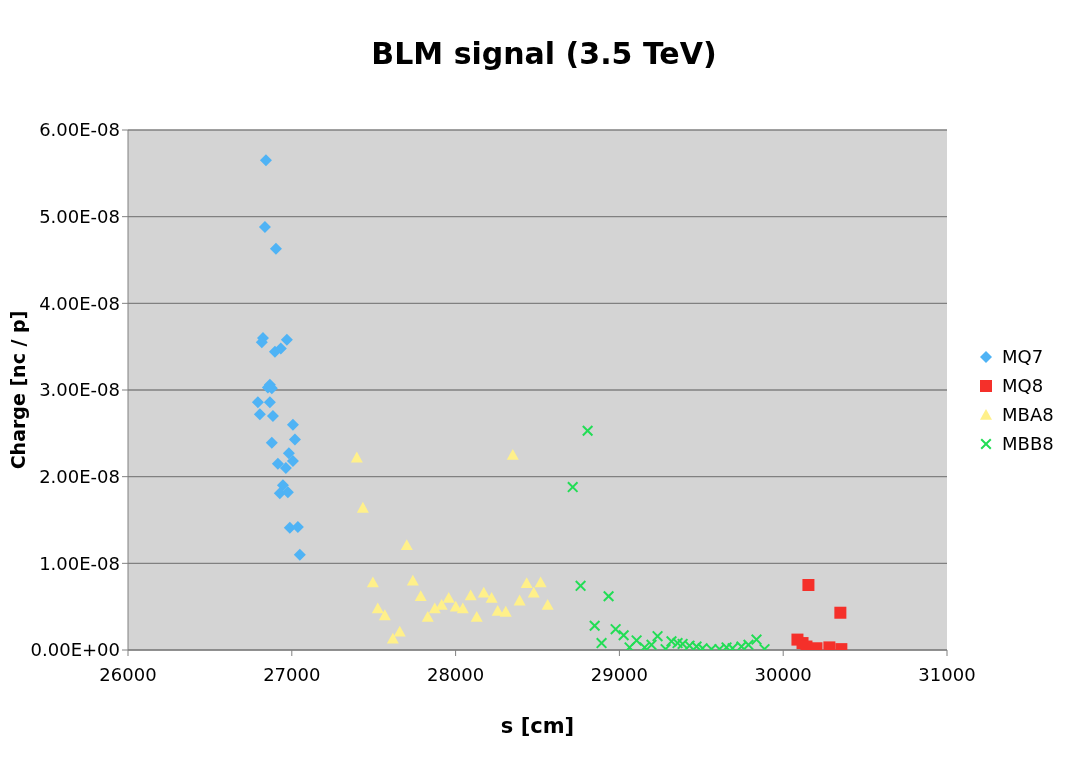  What do you see at coordinates (947, 674) in the screenshot?
I see `x-tick-label: 31000` at bounding box center [947, 674].